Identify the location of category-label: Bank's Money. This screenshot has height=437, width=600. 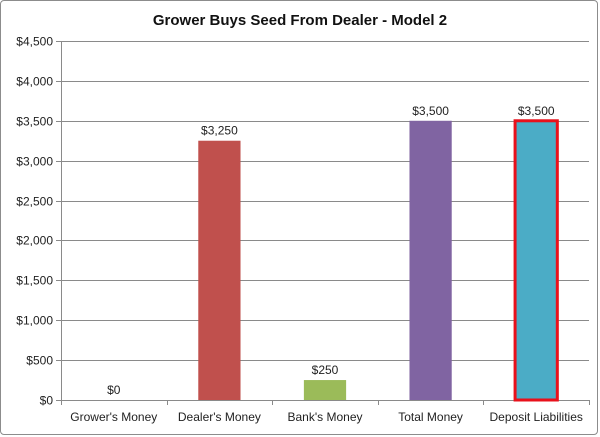
(325, 417).